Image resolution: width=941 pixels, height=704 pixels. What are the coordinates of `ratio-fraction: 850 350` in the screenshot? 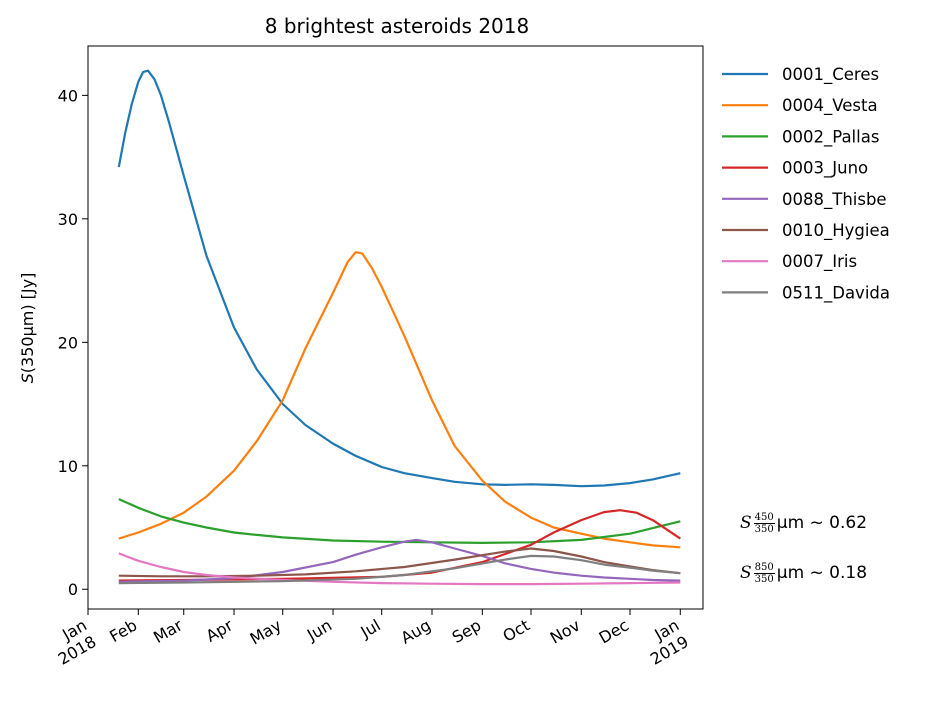 It's located at (764, 573).